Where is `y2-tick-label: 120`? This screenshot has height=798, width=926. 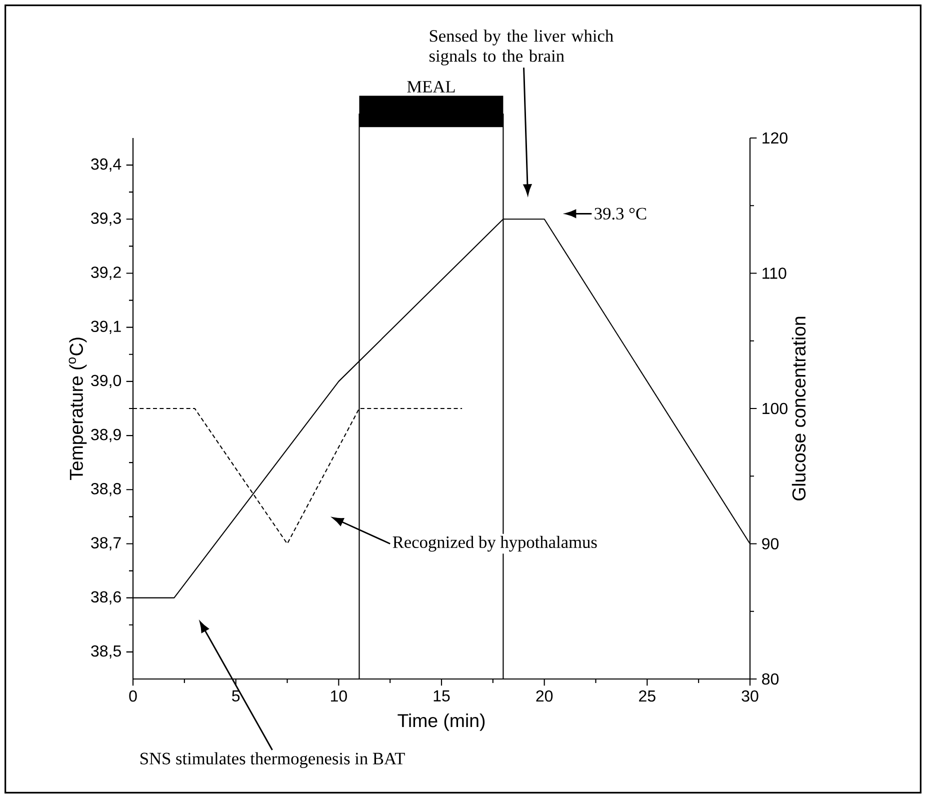 y2-tick-label: 120 is located at coordinates (775, 138).